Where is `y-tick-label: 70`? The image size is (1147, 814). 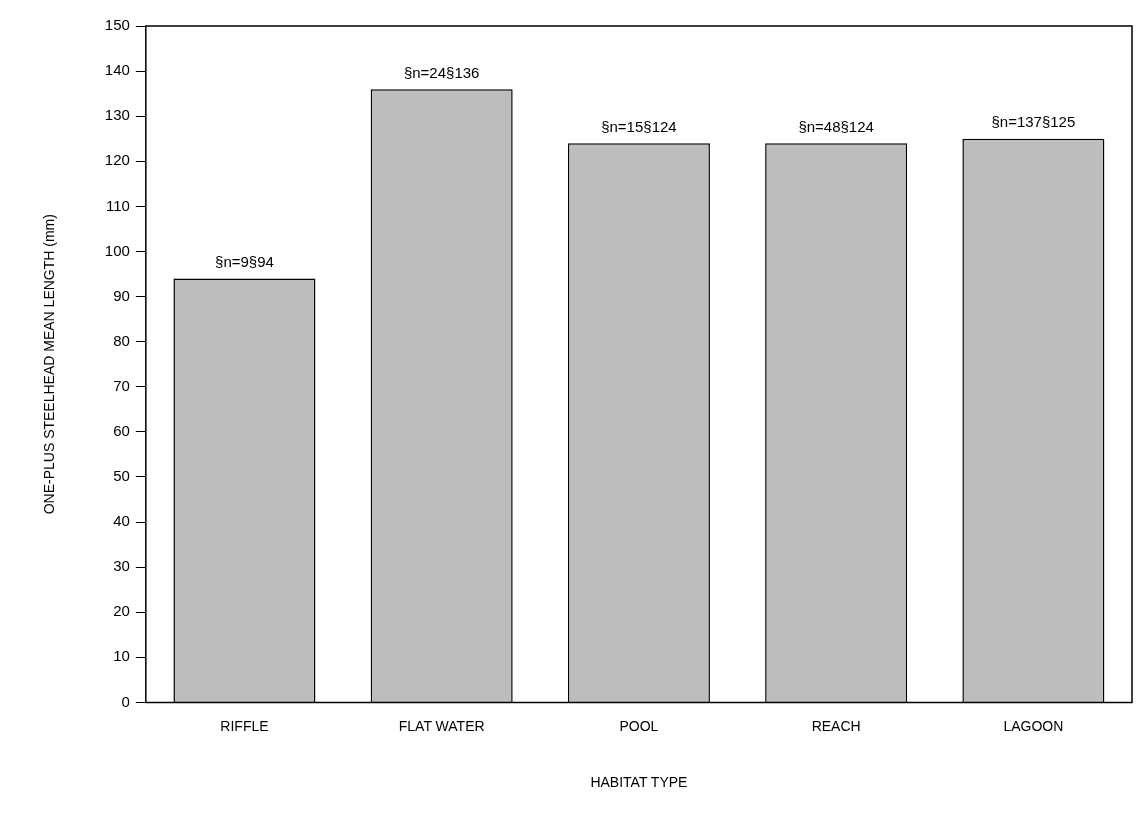 y-tick-label: 70 is located at coordinates (121, 385).